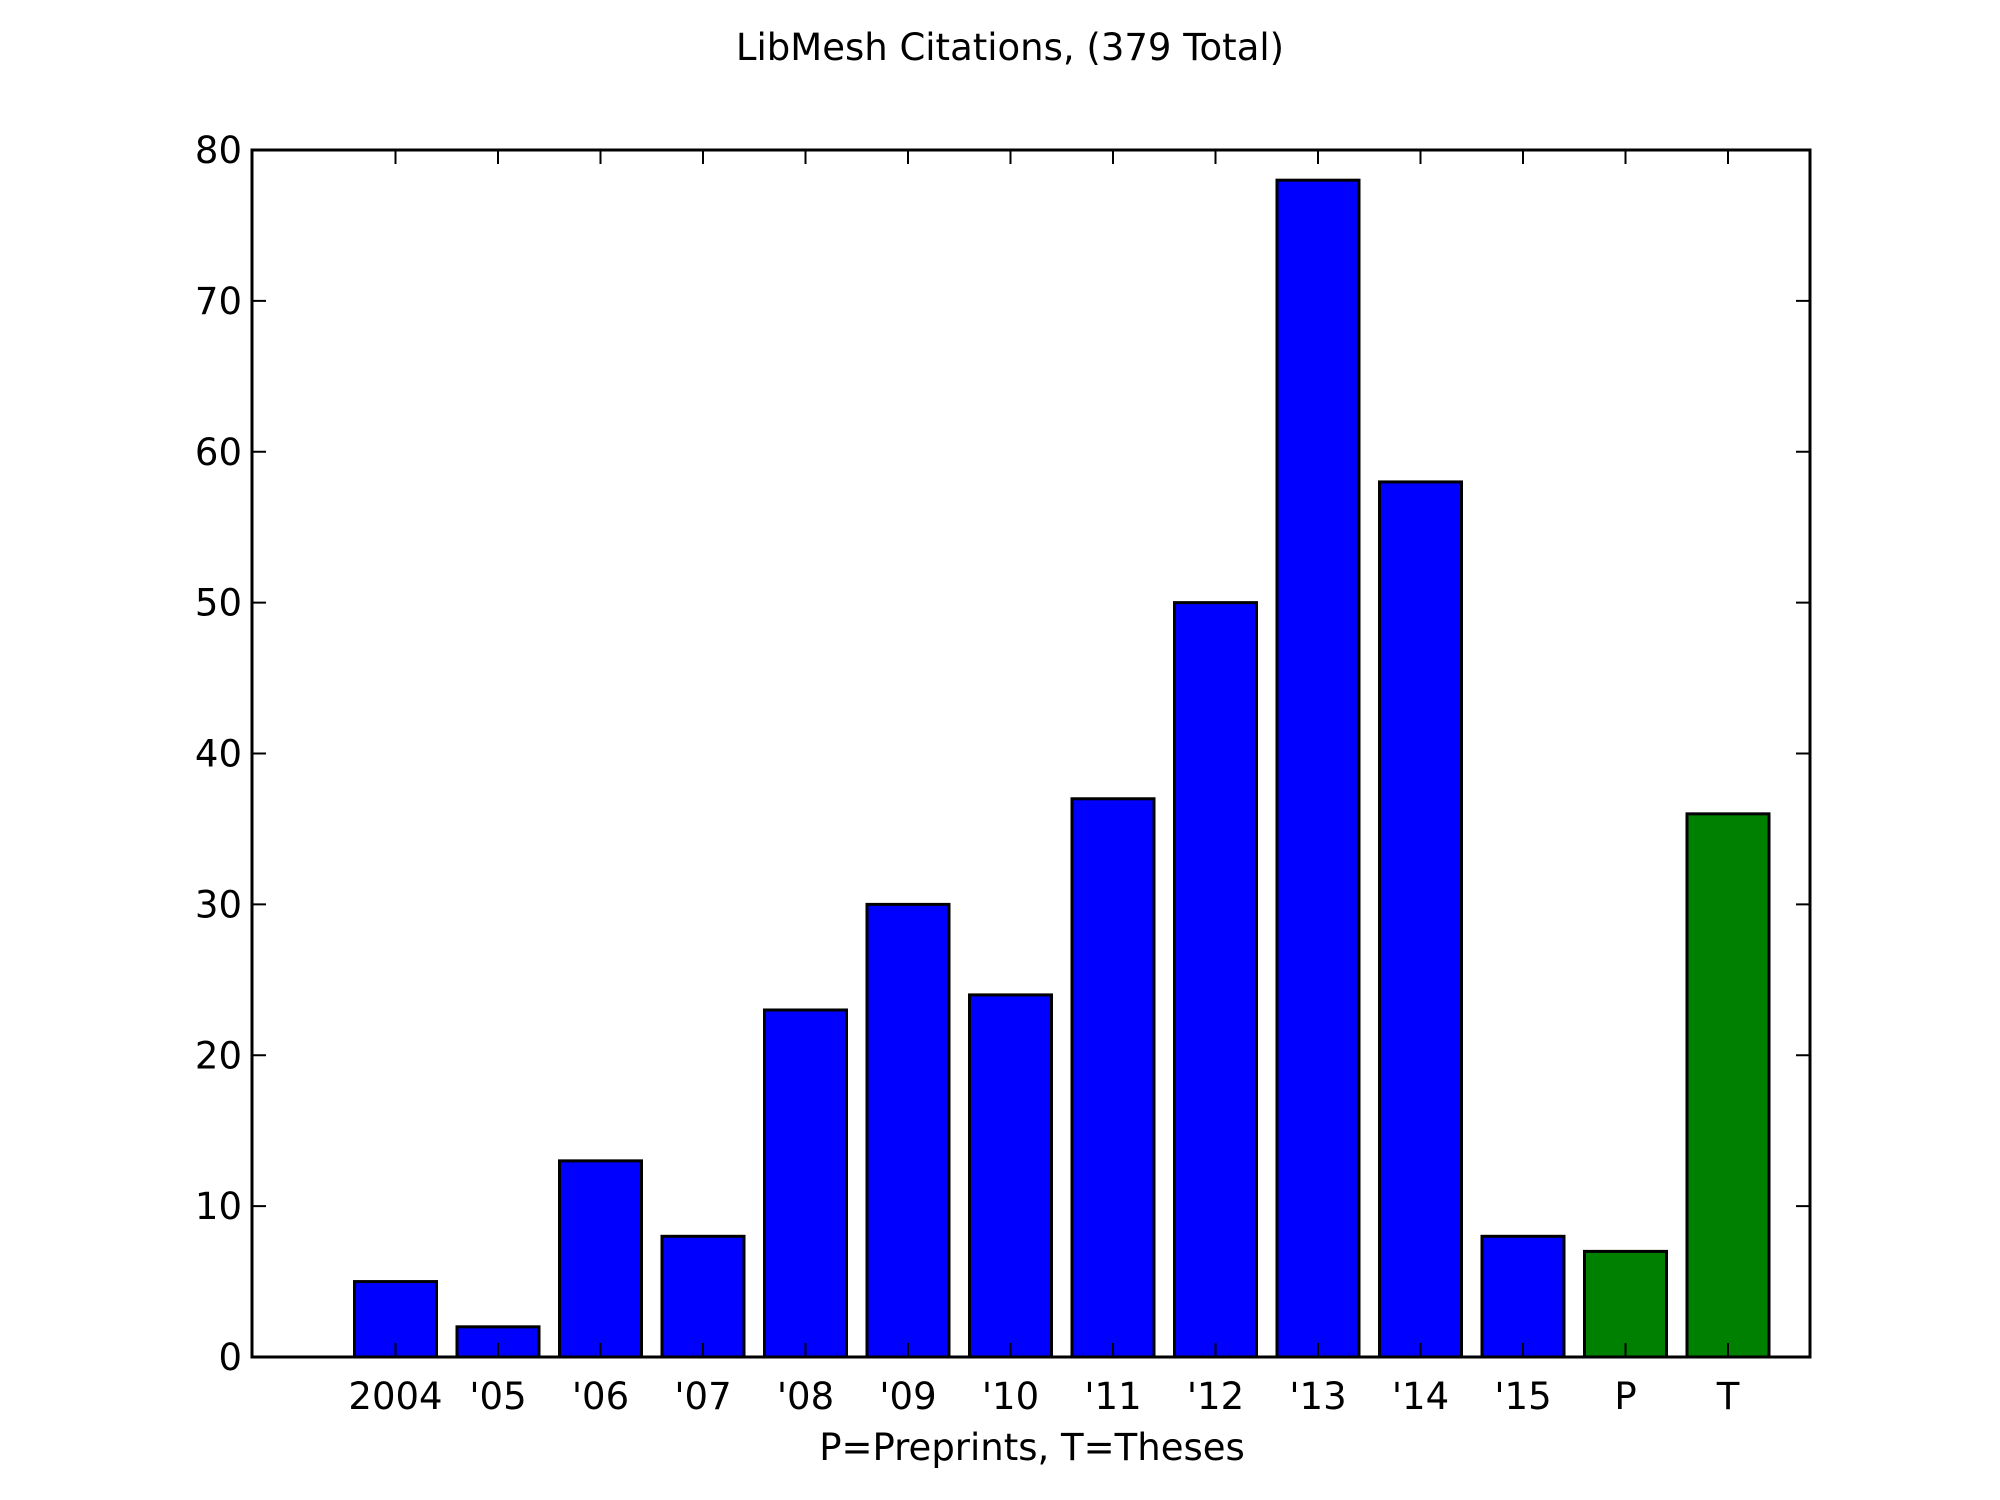 Image resolution: width=2000 pixels, height=1500 pixels. I want to click on y-tick-label-4: 40, so click(218, 754).